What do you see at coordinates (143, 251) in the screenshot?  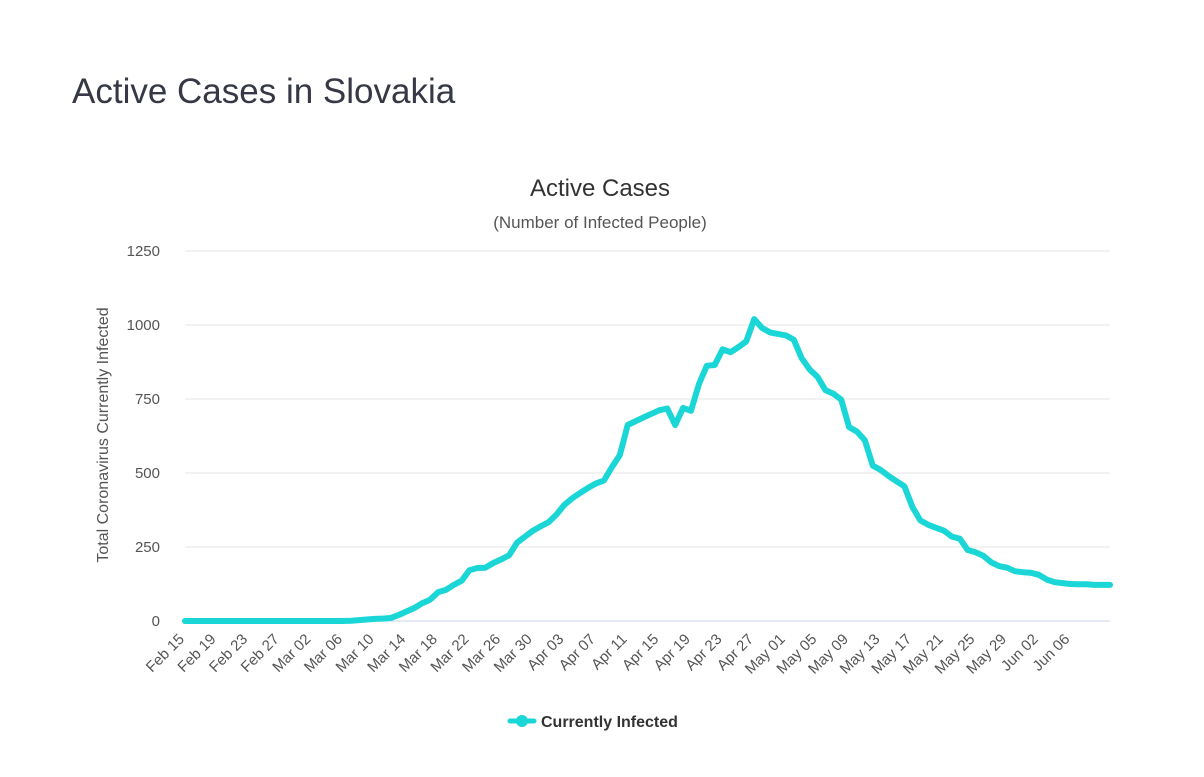 I see `y-tick-label: 1250` at bounding box center [143, 251].